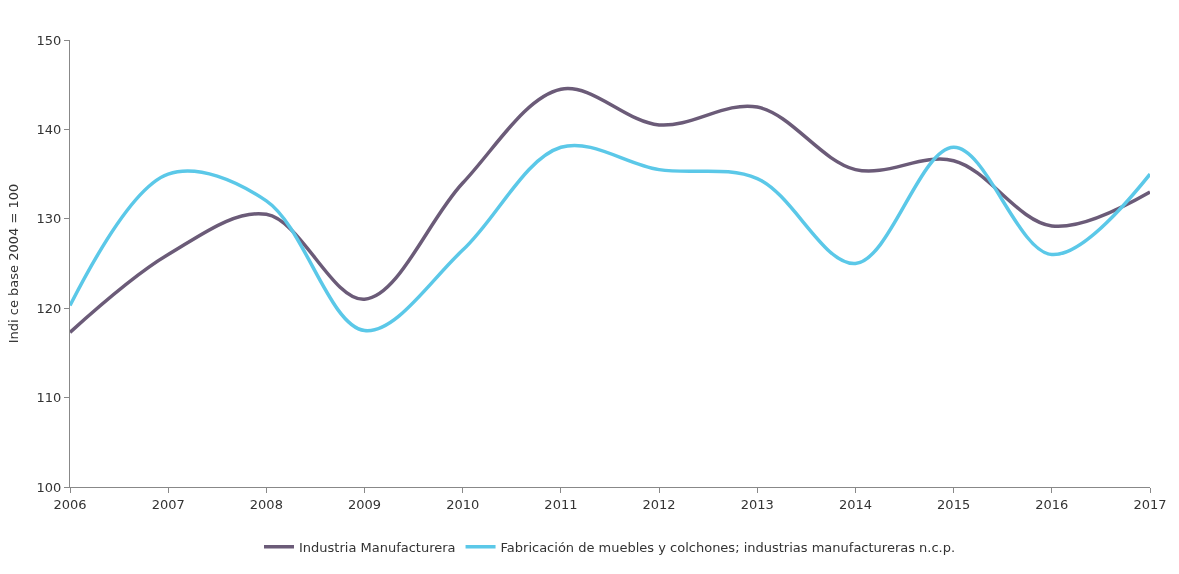  I want to click on x-tick-label: 2016, so click(1052, 504).